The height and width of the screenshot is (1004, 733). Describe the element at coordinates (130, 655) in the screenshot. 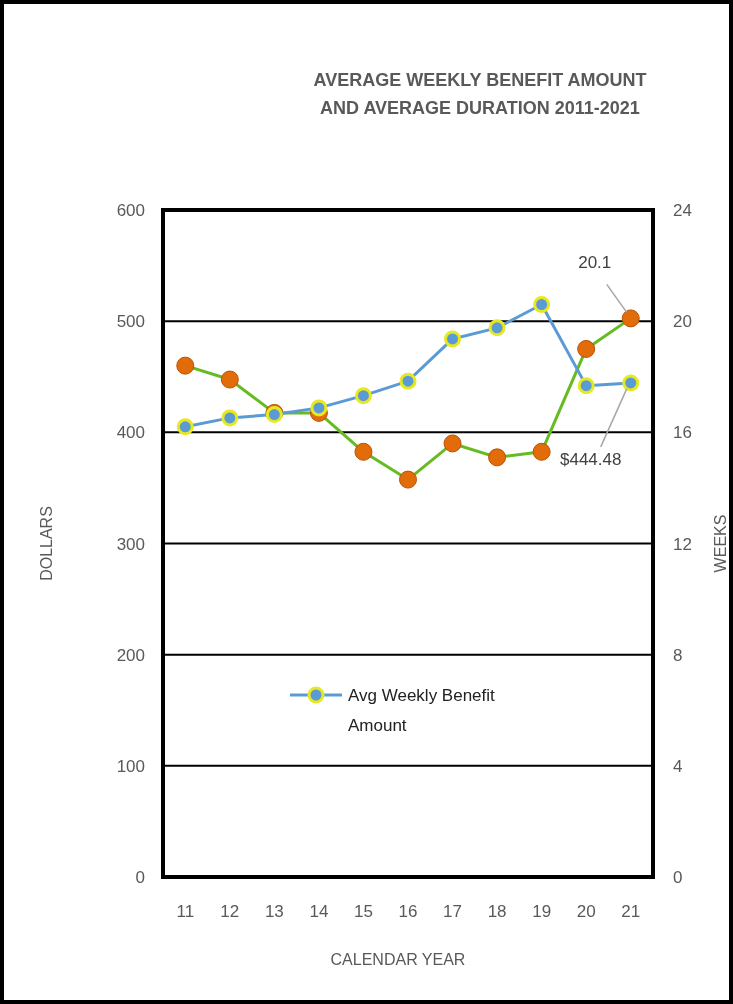

I see `y-tick-label: 200` at that location.